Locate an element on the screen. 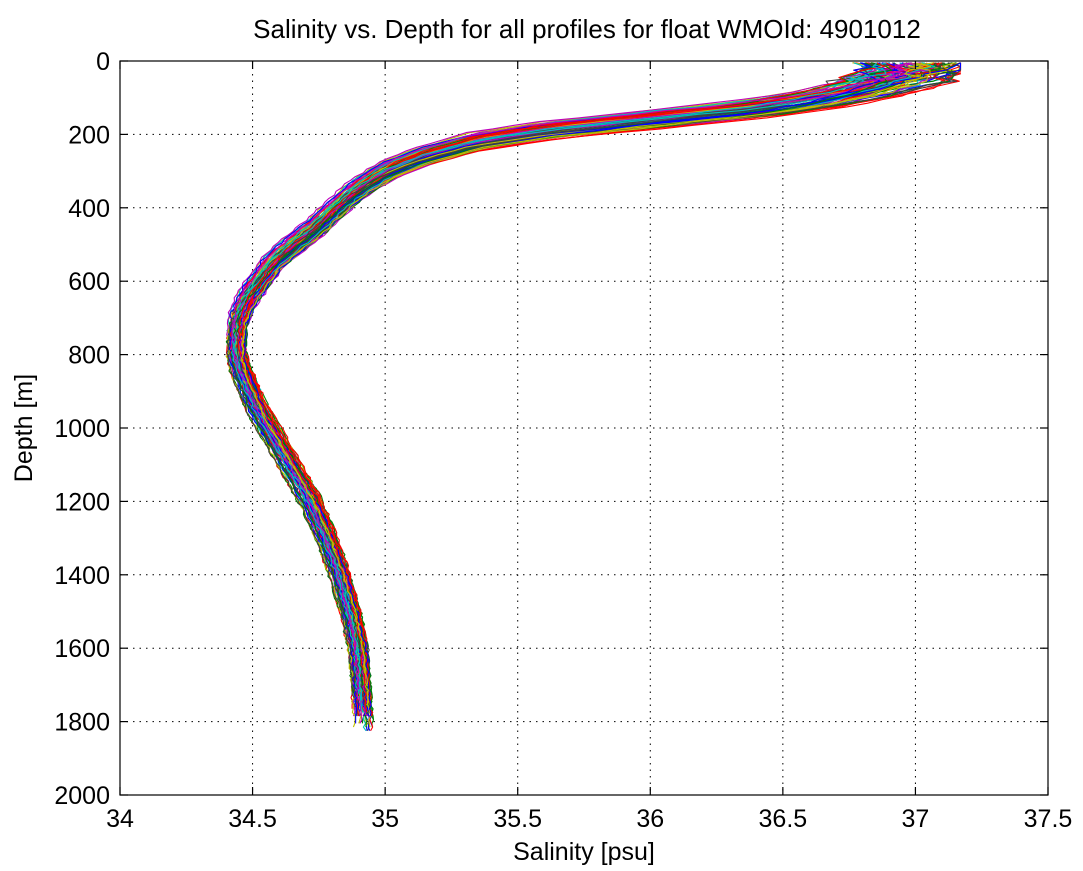  y-tick-label: 0 is located at coordinates (103, 62).